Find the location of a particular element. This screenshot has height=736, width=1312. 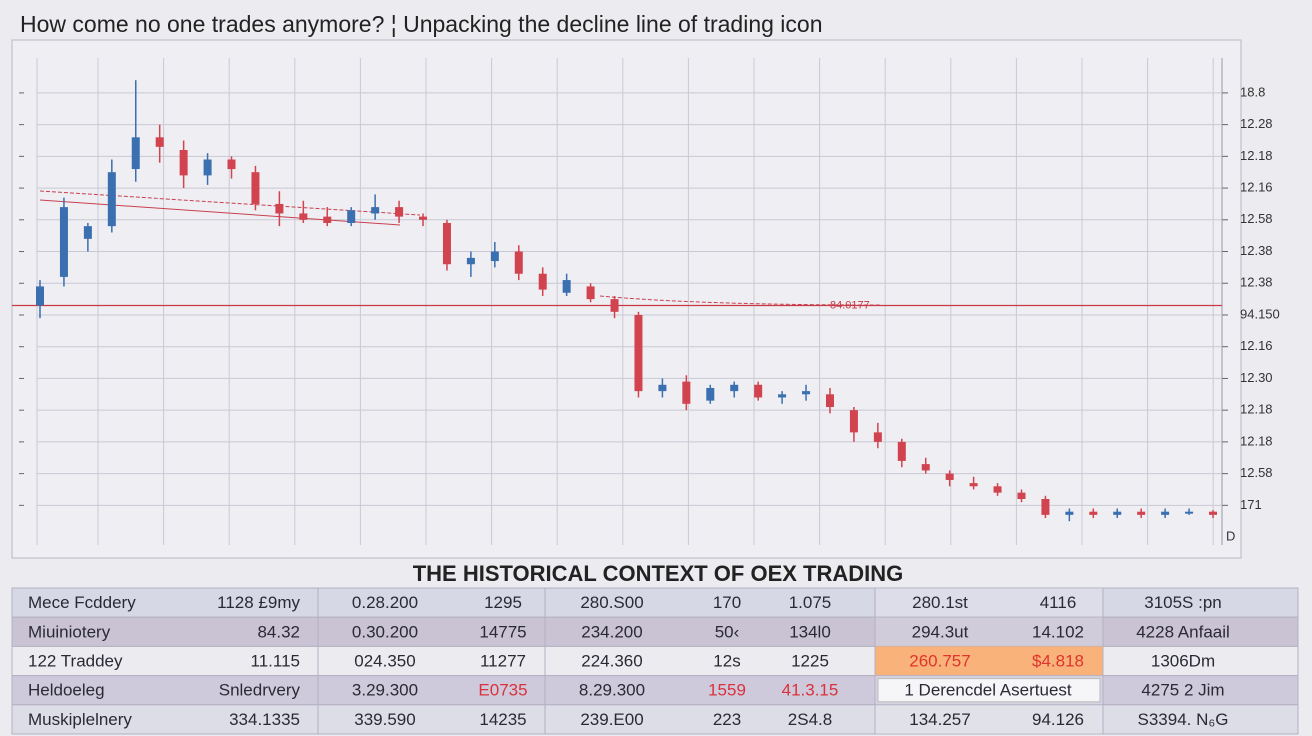

table-cell: 134l0 is located at coordinates (810, 631).